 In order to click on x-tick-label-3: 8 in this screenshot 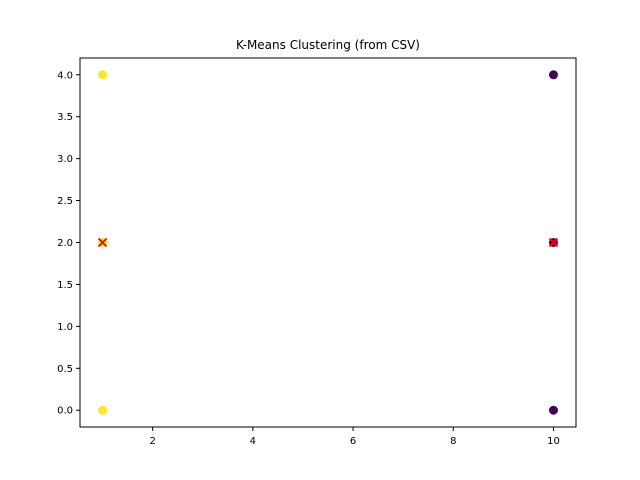, I will do `click(453, 441)`.